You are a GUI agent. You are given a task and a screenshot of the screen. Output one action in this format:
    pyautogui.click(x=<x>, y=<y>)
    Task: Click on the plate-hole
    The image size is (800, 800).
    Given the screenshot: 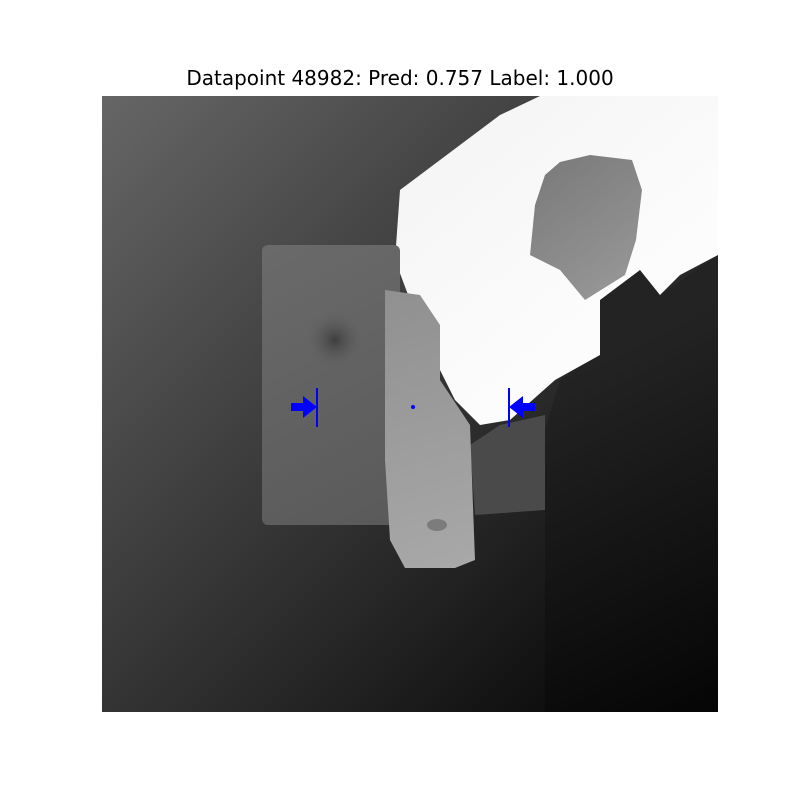 What is the action you would take?
    pyautogui.click(x=335, y=345)
    